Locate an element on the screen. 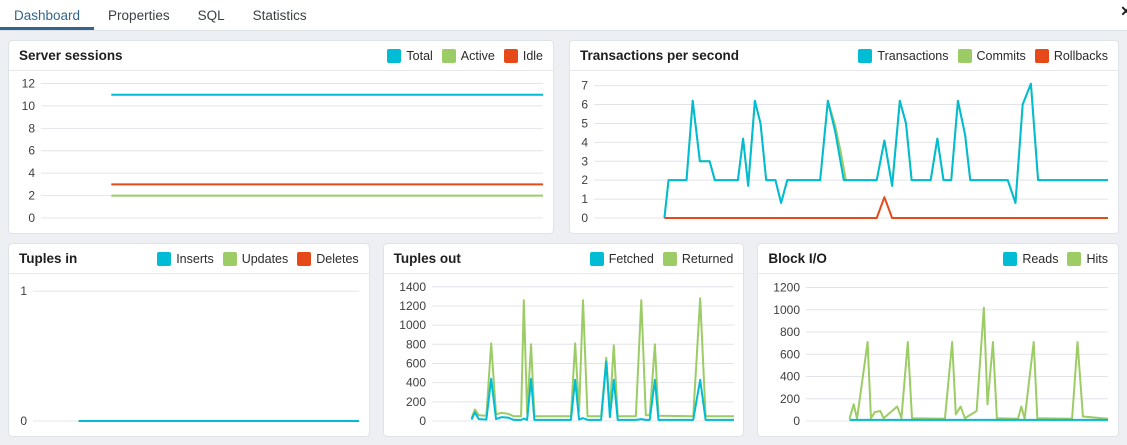  svg-text: 7 is located at coordinates (584, 86).